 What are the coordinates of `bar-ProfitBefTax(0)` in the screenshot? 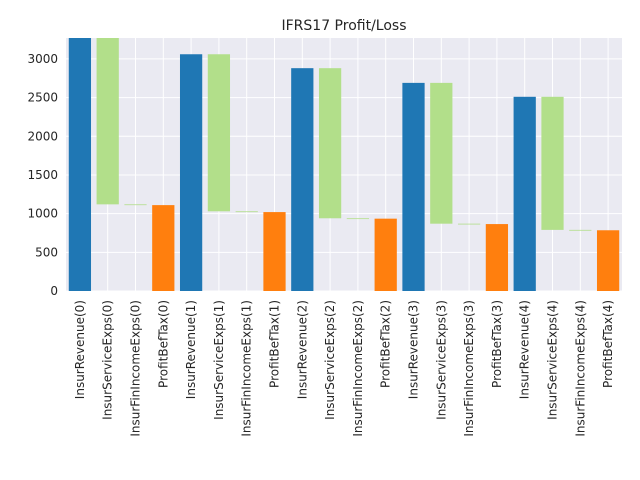 It's located at (163, 248).